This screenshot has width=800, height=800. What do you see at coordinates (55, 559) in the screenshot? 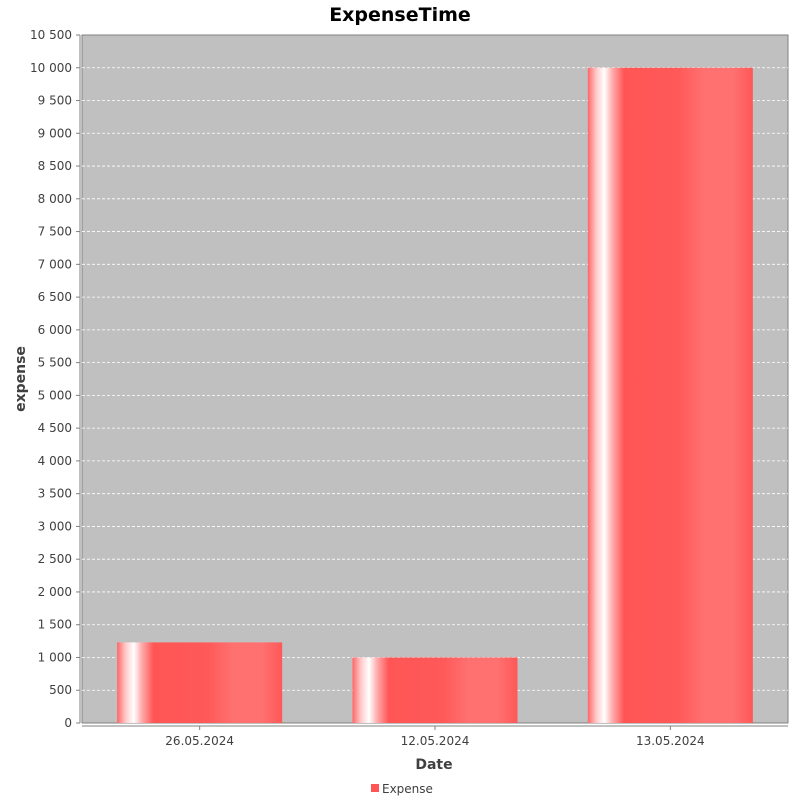
I see `y-tick-label: 2 500` at bounding box center [55, 559].